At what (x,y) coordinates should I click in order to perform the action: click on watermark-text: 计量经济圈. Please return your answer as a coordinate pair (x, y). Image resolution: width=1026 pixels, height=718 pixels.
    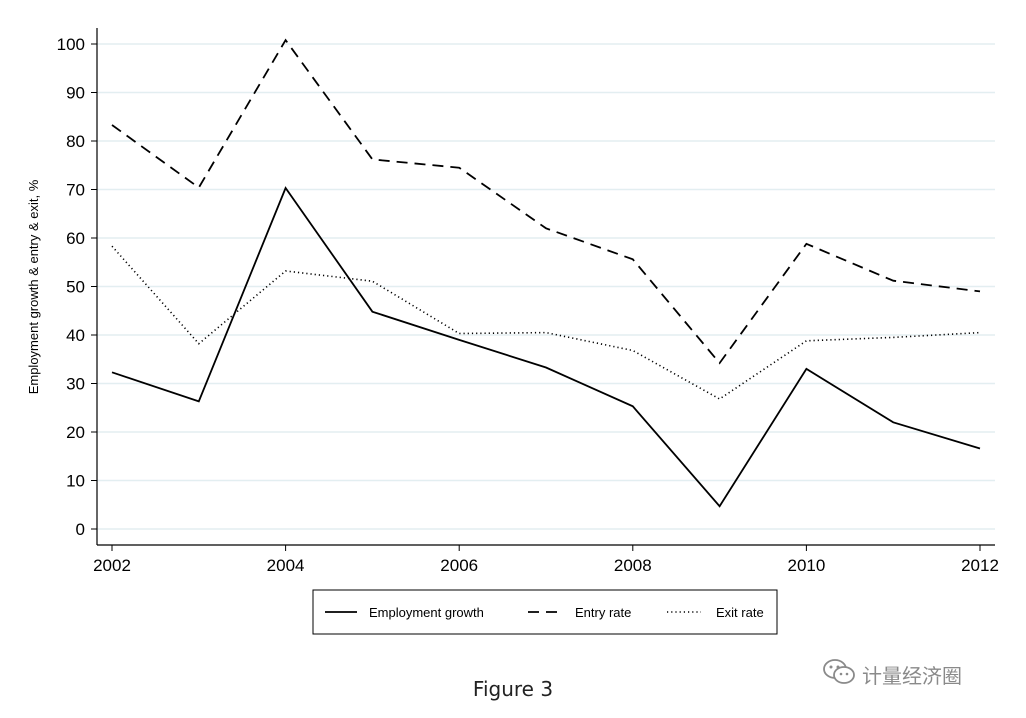
    Looking at the image, I should click on (912, 676).